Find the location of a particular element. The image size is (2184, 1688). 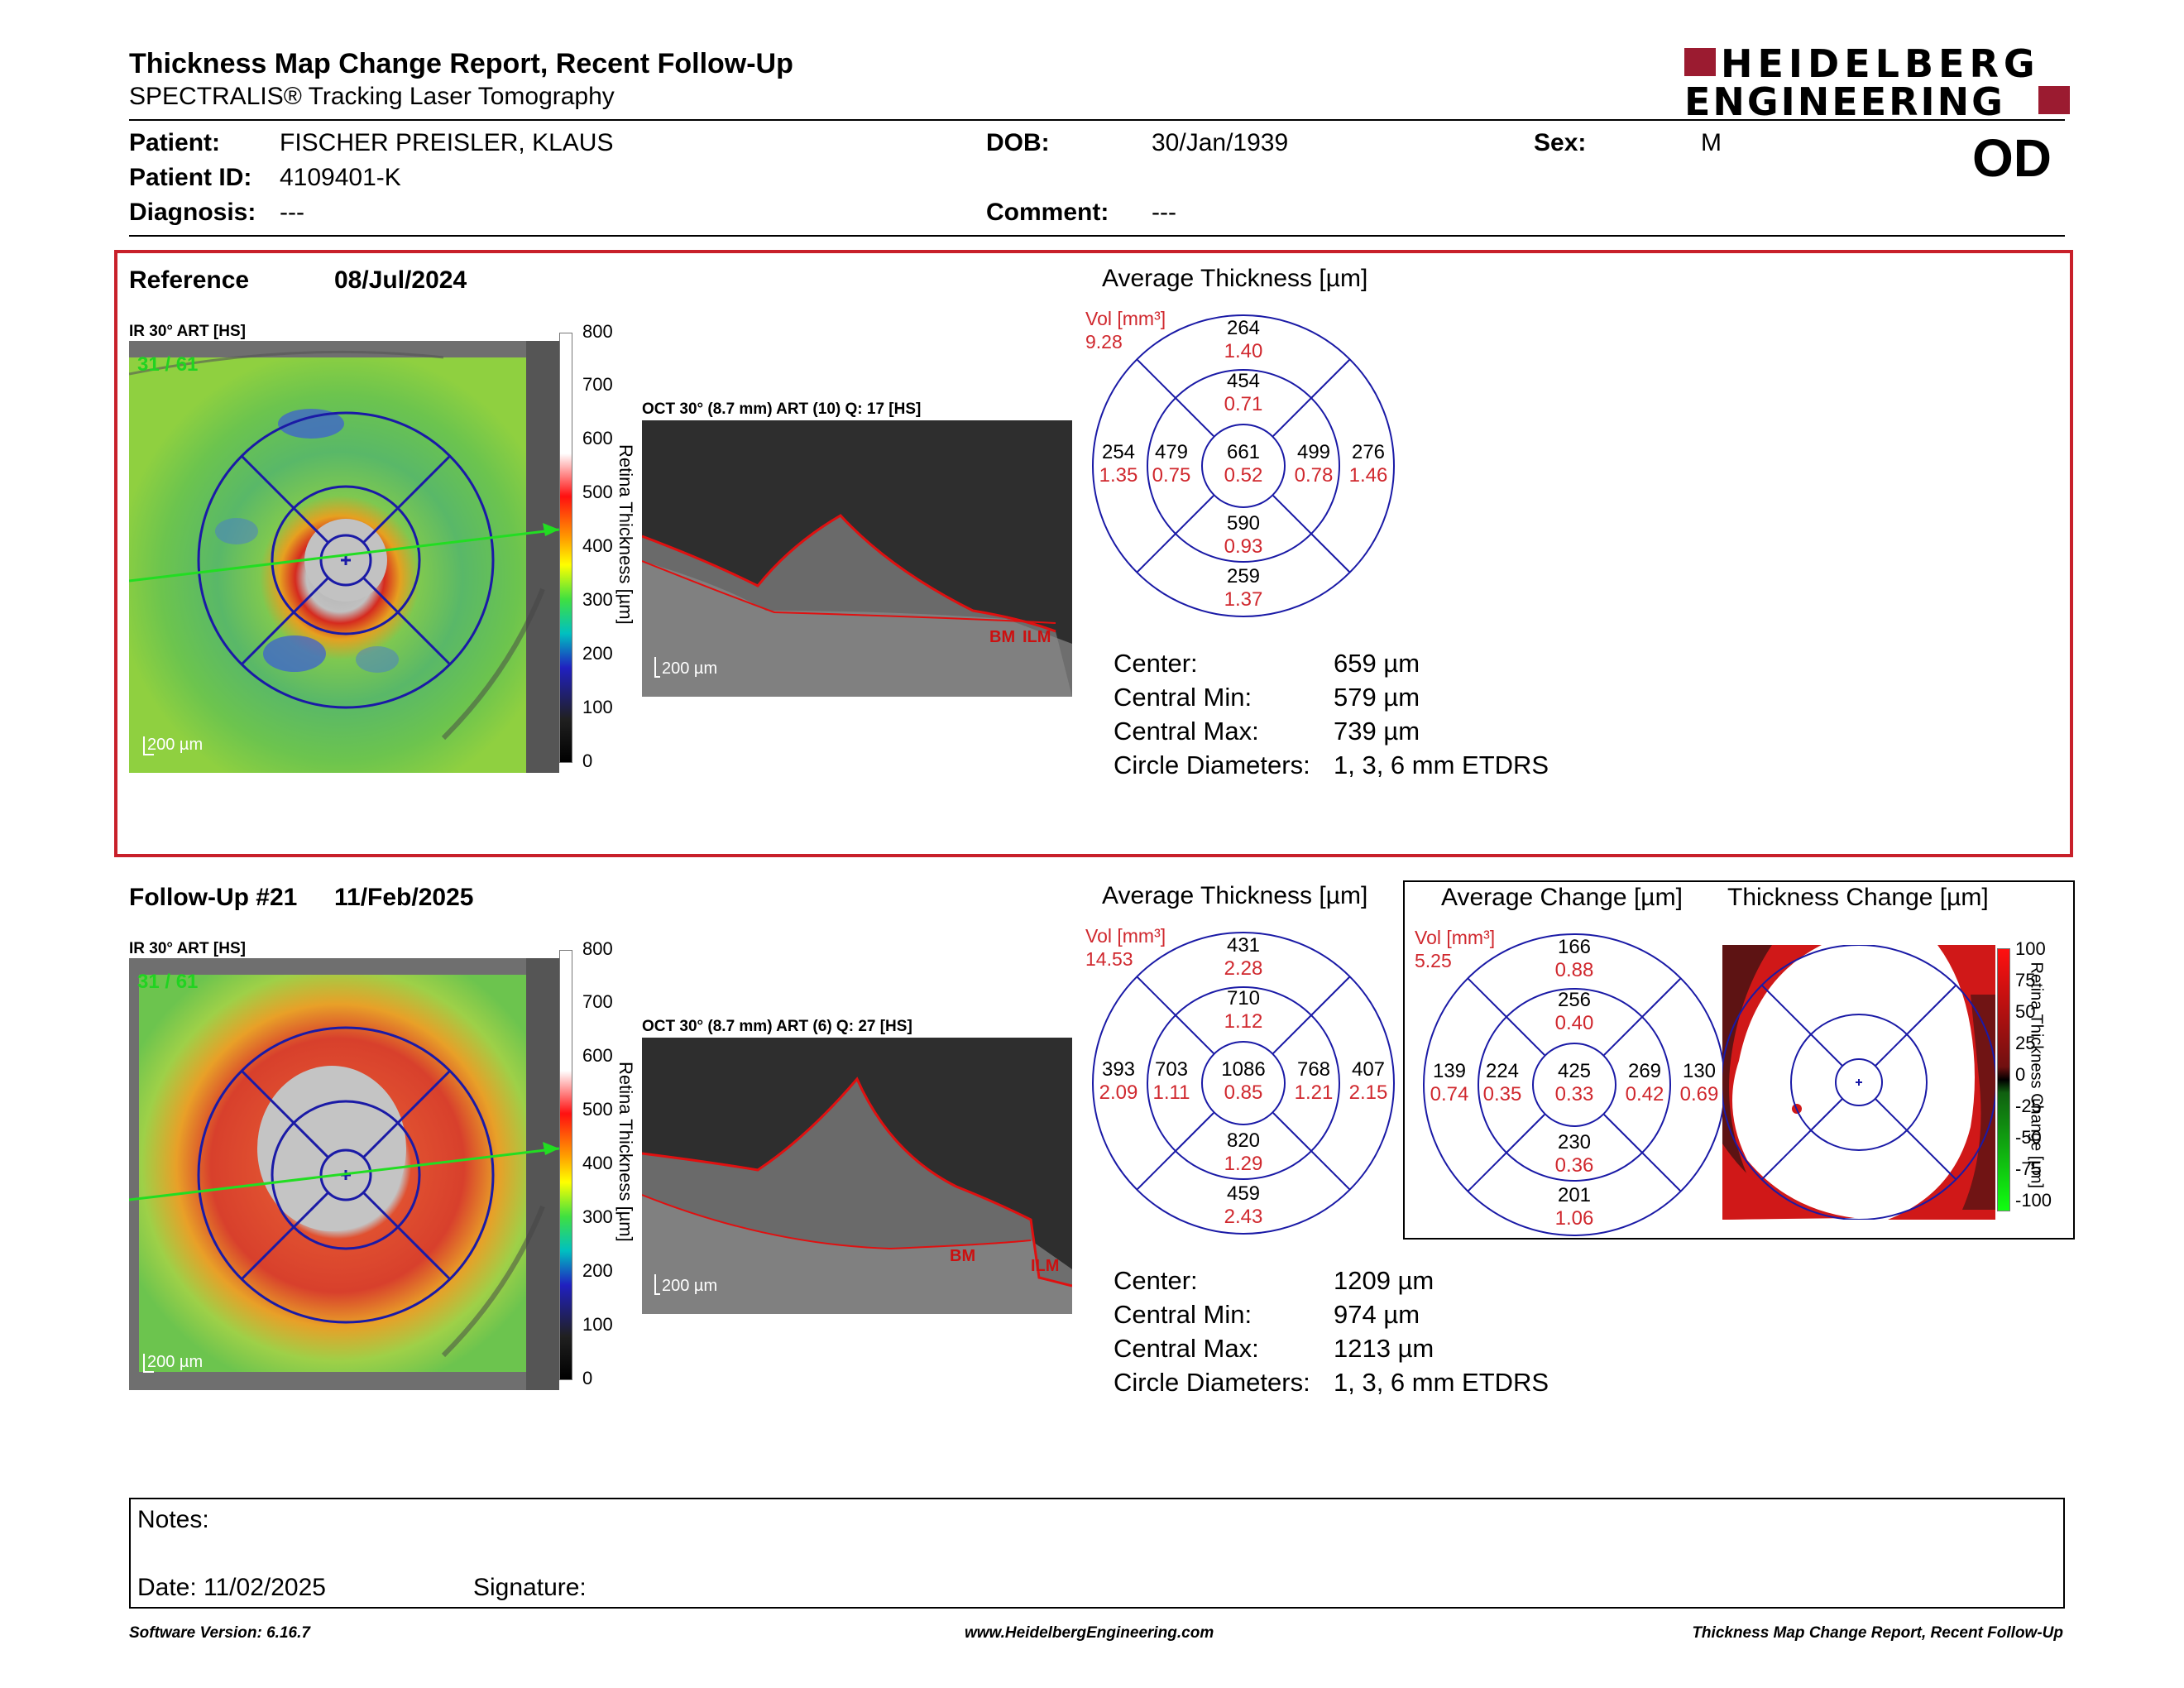

chg-outer-bottom-vol: 1.06 is located at coordinates (1574, 1218).